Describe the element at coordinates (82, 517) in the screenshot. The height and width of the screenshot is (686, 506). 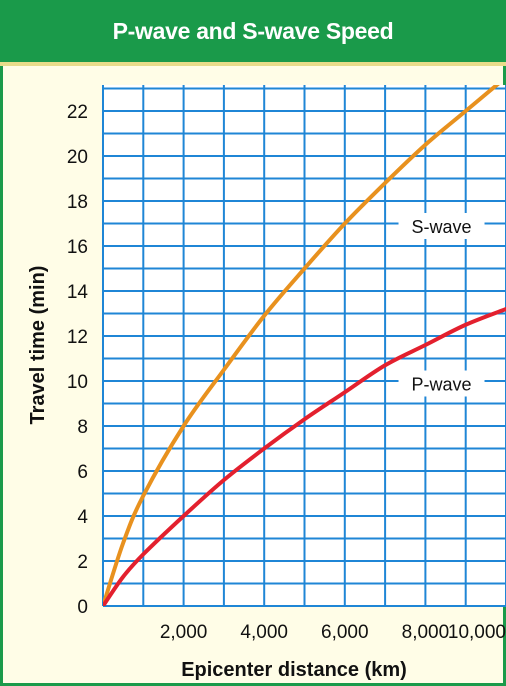
I see `y-tick-label: 4` at that location.